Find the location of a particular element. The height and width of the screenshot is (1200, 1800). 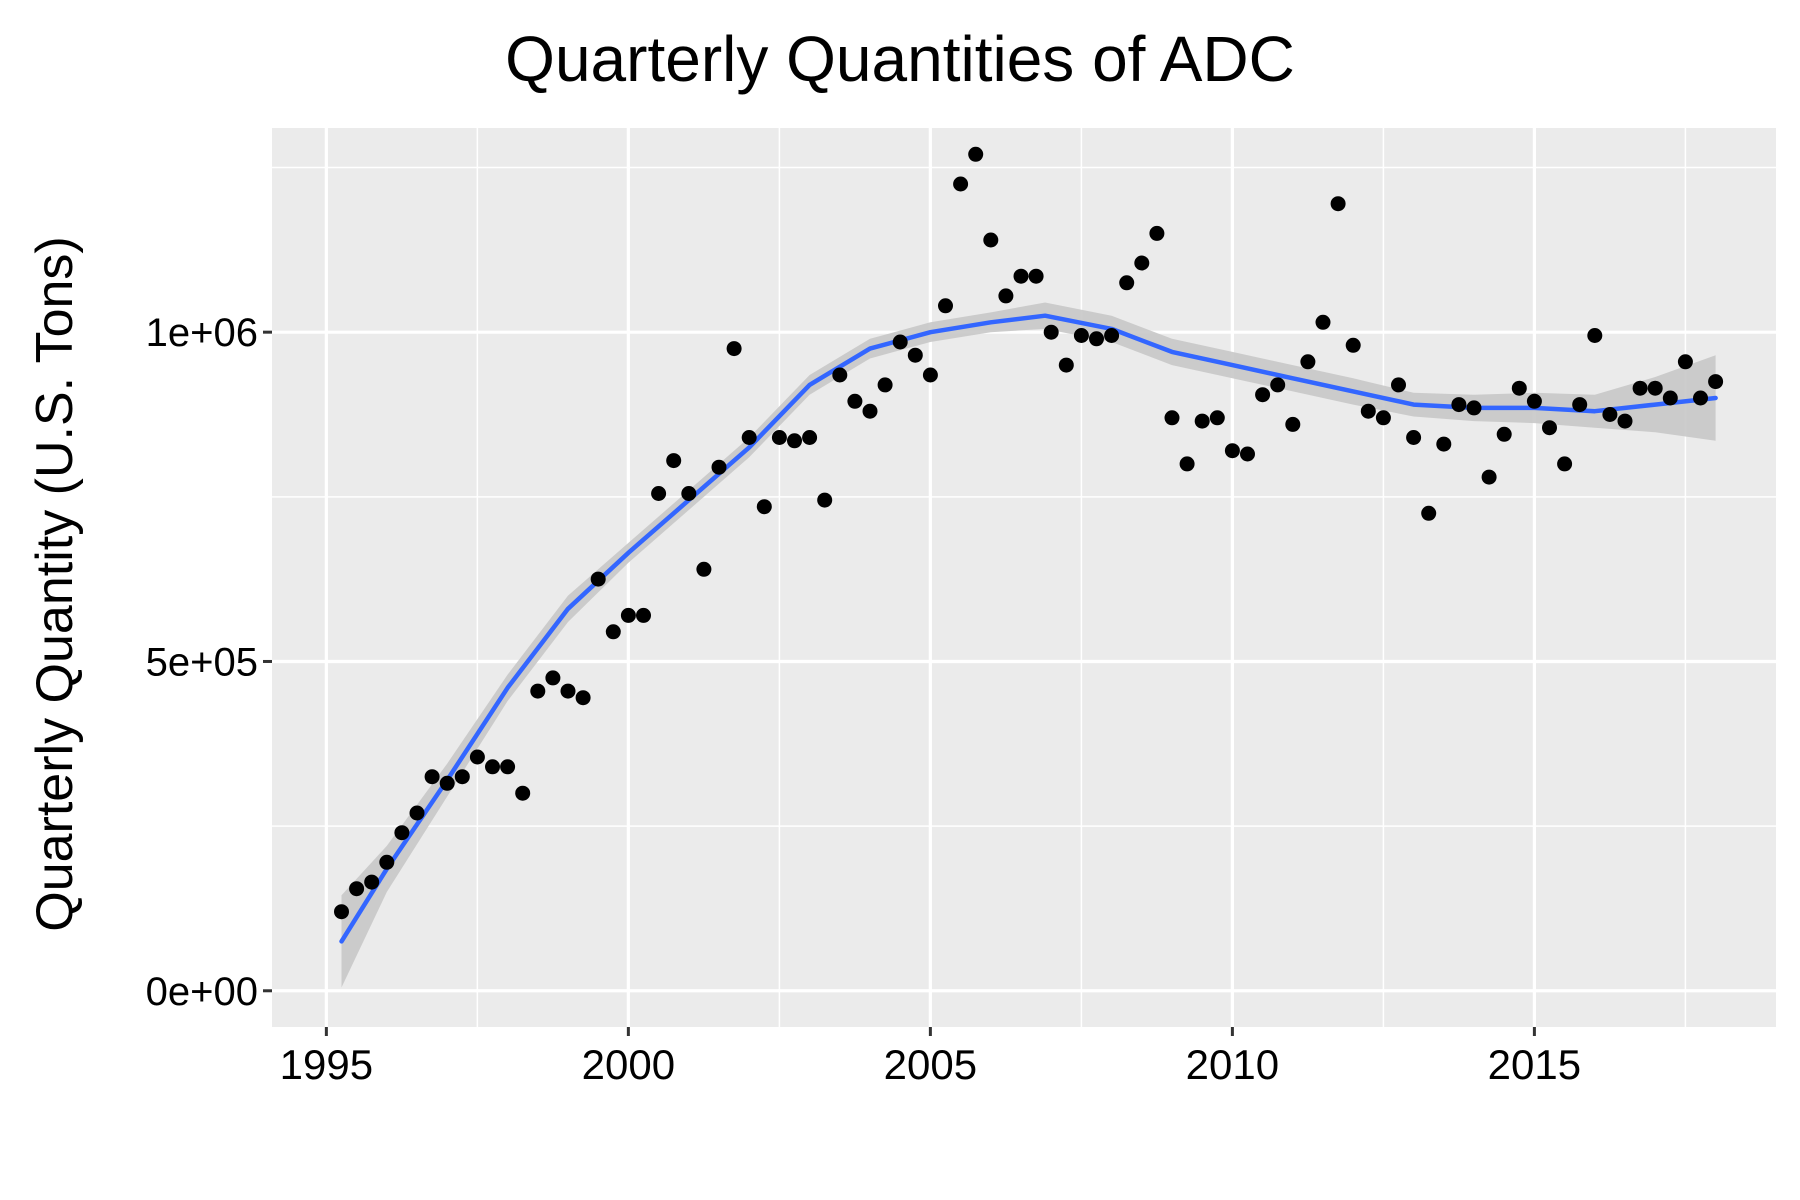

x-axis: 1995 2000 2005 2010 2015 is located at coordinates (930, 1057).